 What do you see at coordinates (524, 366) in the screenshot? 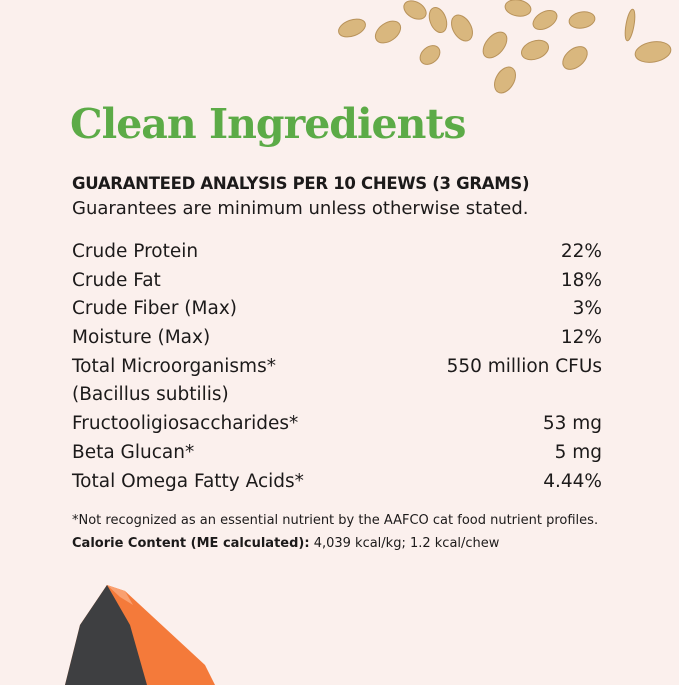
I see `row-value: 550 million CFUs` at bounding box center [524, 366].